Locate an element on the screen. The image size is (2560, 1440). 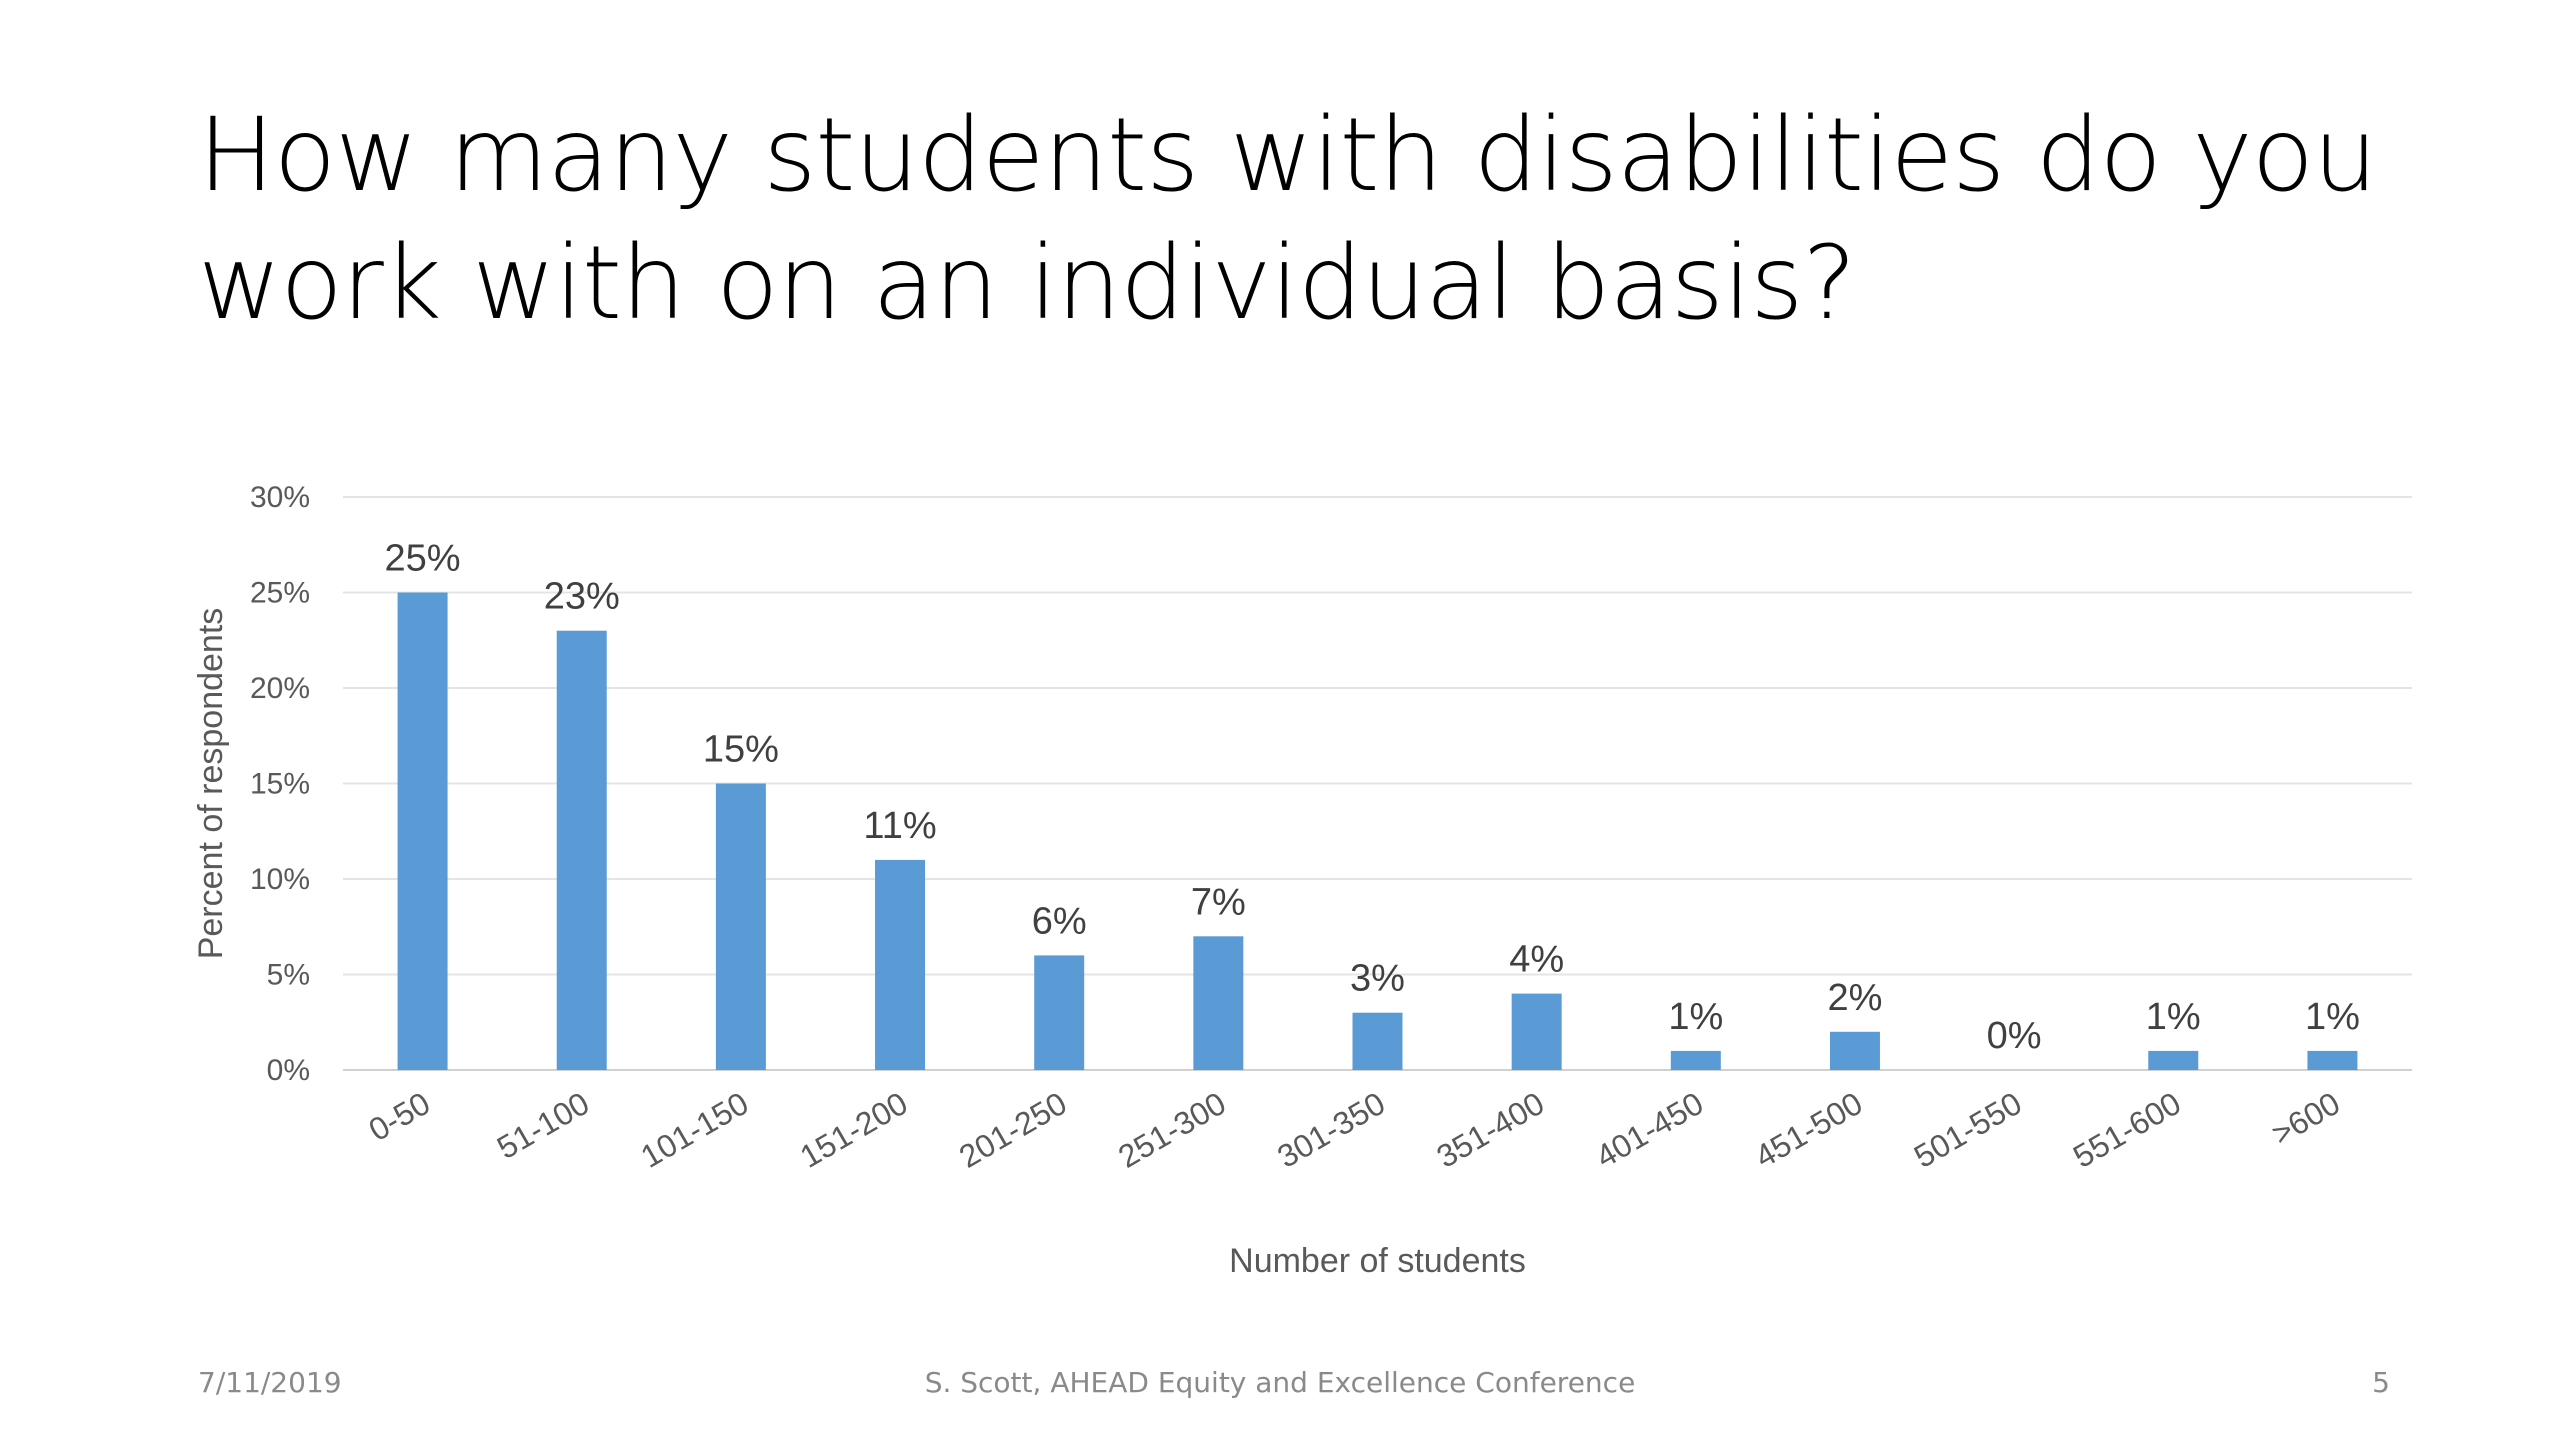
y-tick-label: 15% is located at coordinates (280, 784).